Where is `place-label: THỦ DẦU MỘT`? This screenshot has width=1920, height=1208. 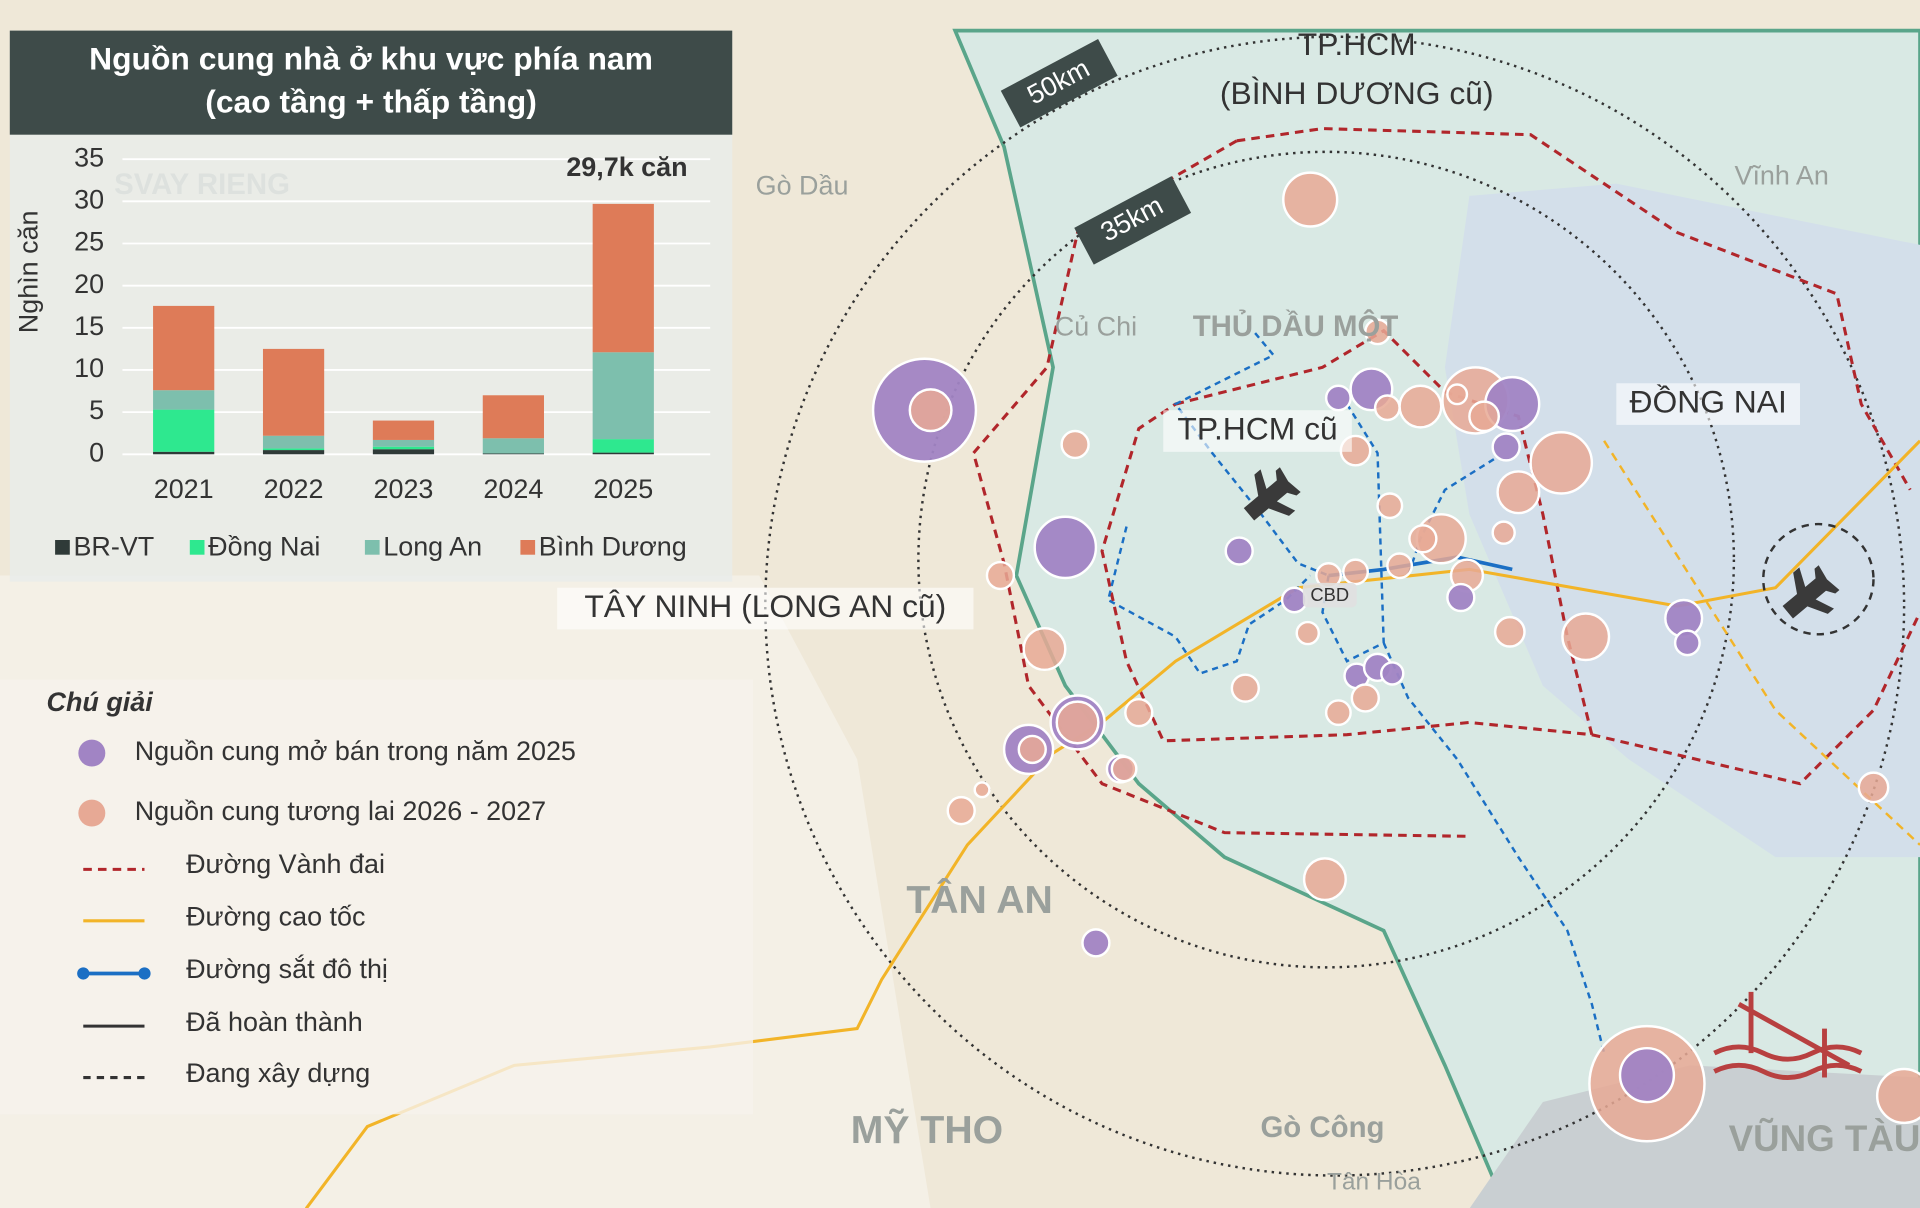
place-label: THỦ DẦU MỘT is located at coordinates (1296, 326).